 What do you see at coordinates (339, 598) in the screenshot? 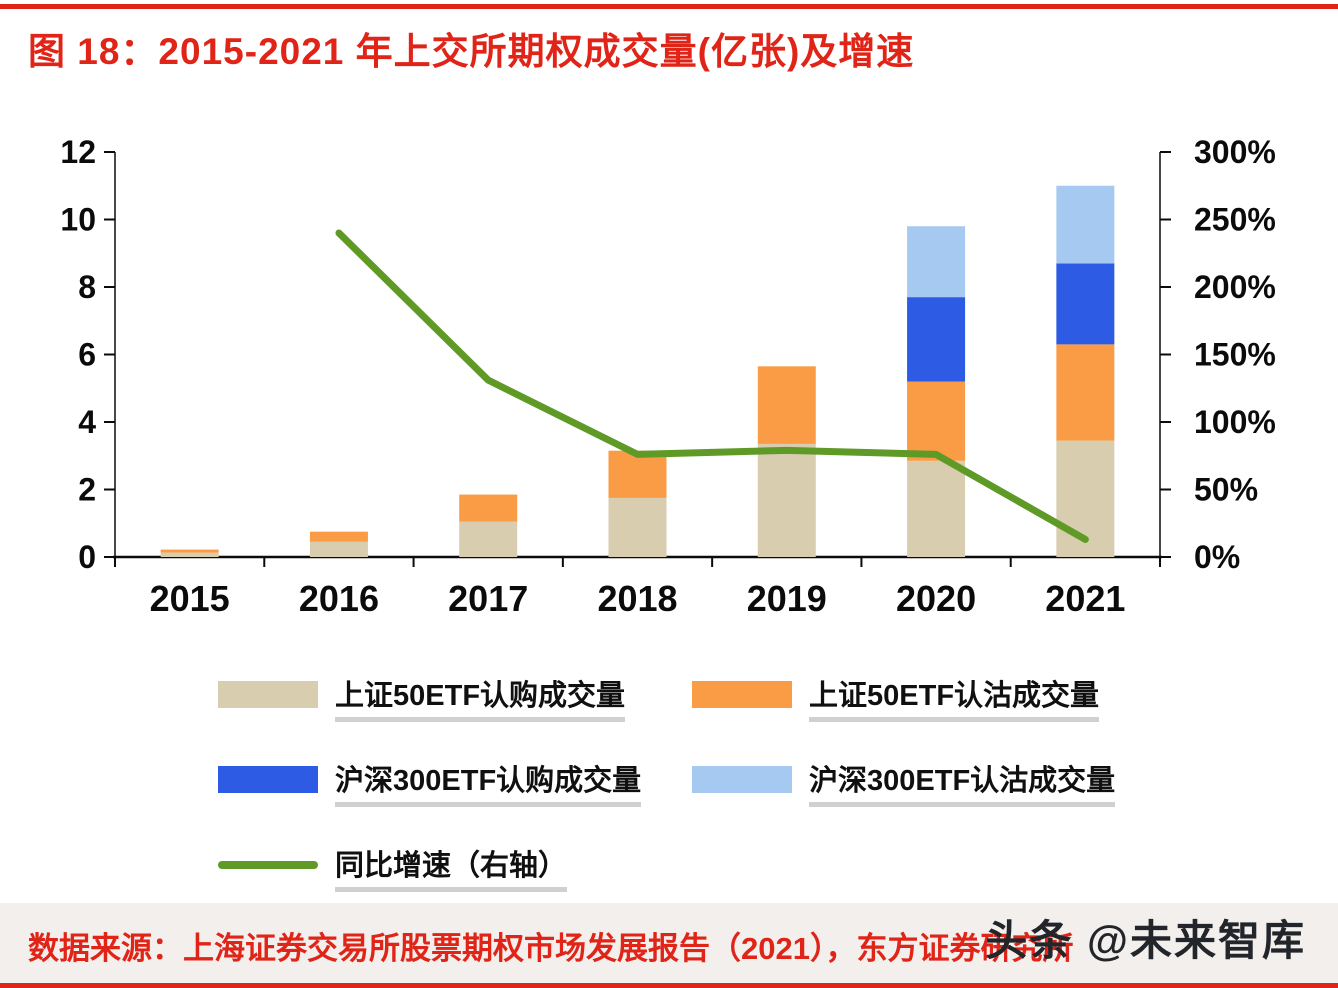
I see `svg-text: 2016` at bounding box center [339, 598].